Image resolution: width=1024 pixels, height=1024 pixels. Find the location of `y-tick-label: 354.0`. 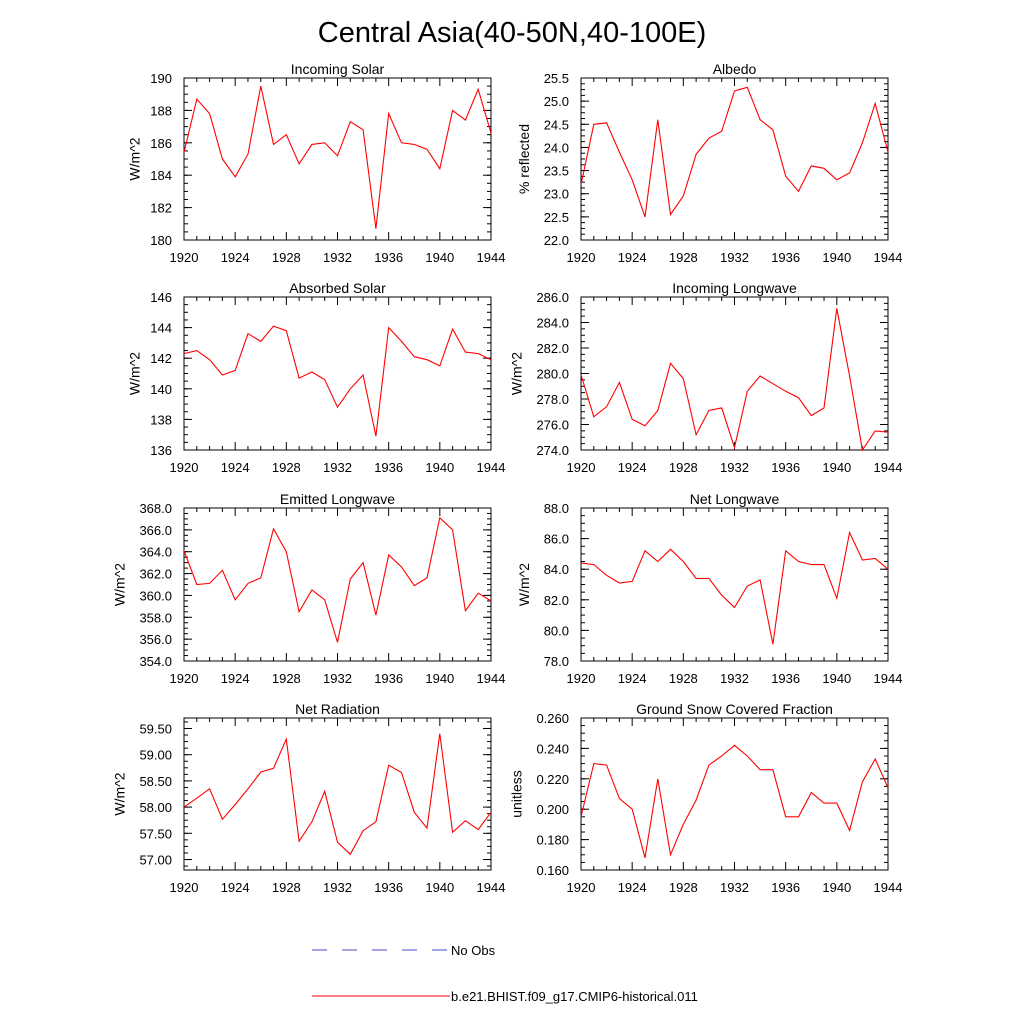

y-tick-label: 354.0 is located at coordinates (155, 661).